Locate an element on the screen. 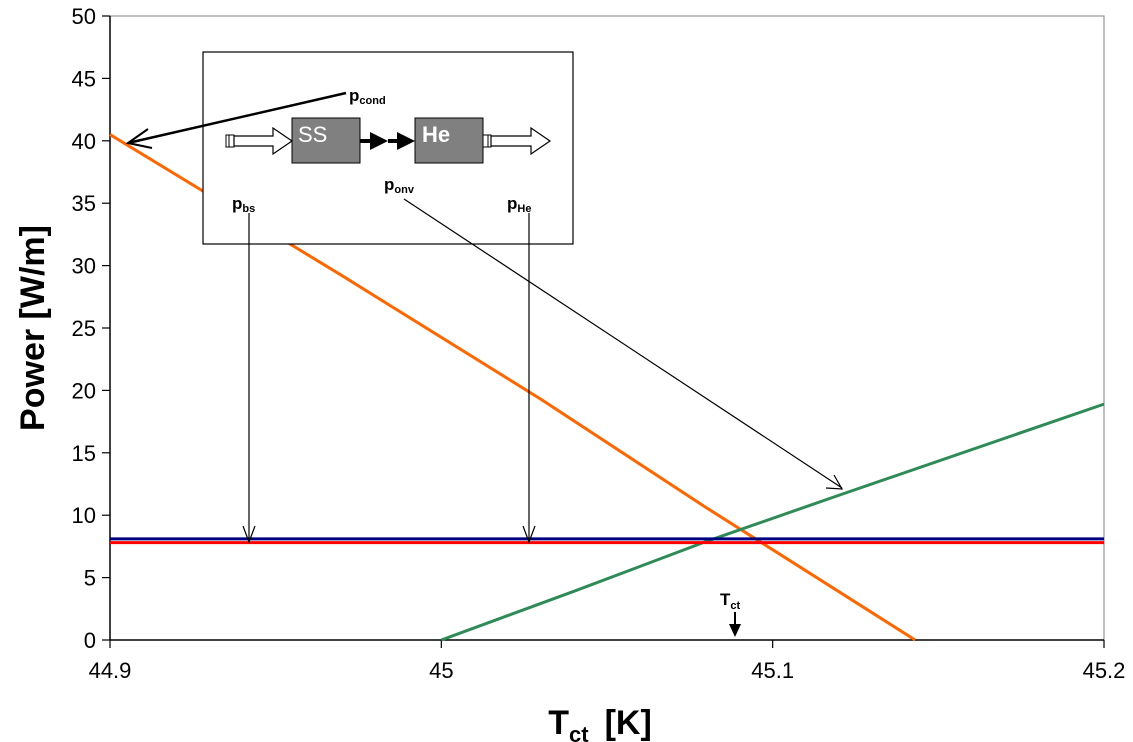 This screenshot has width=1133, height=742. p-onv-arrowhead is located at coordinates (834, 482).